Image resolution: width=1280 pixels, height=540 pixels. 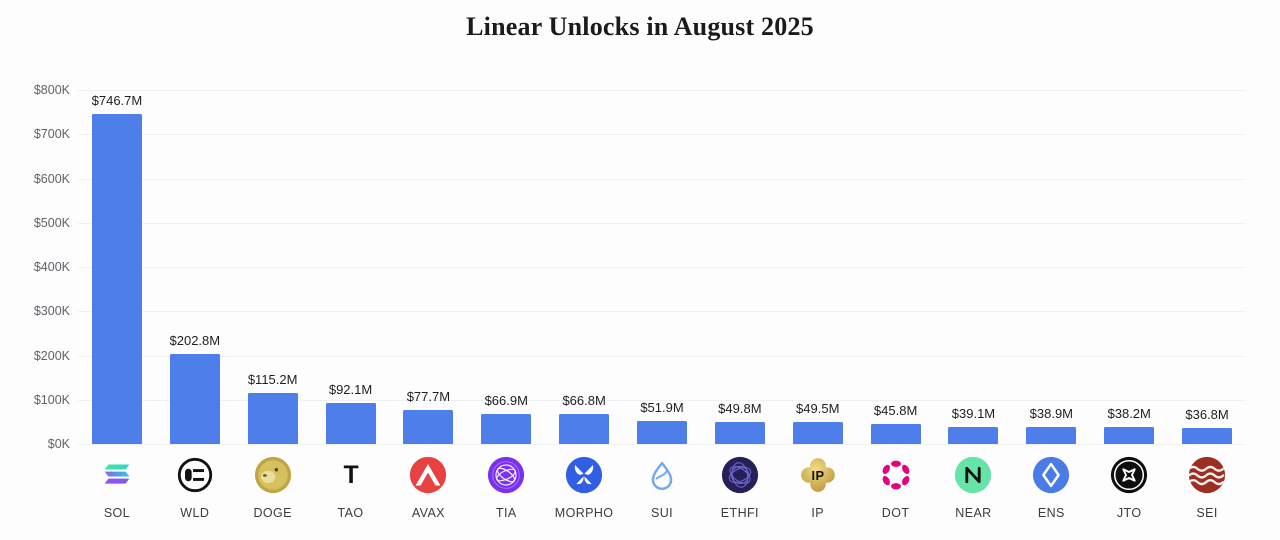 What do you see at coordinates (1129, 414) in the screenshot?
I see `bar-value-label: $38.2M` at bounding box center [1129, 414].